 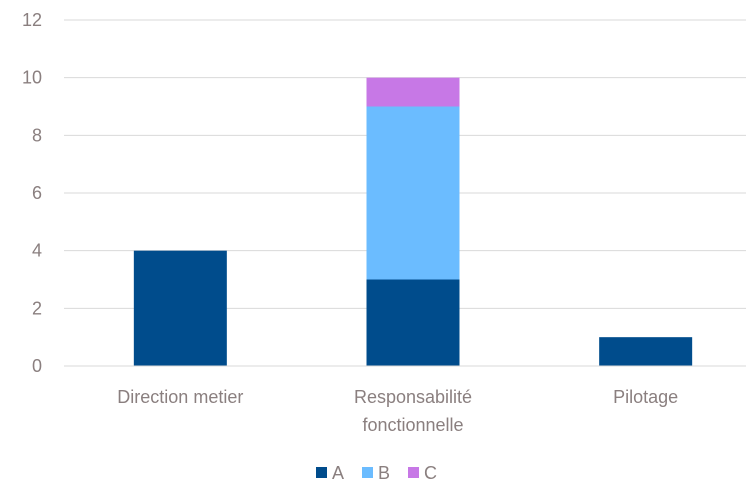 What do you see at coordinates (180, 397) in the screenshot?
I see `x-category-label-0-0: Direction metier` at bounding box center [180, 397].